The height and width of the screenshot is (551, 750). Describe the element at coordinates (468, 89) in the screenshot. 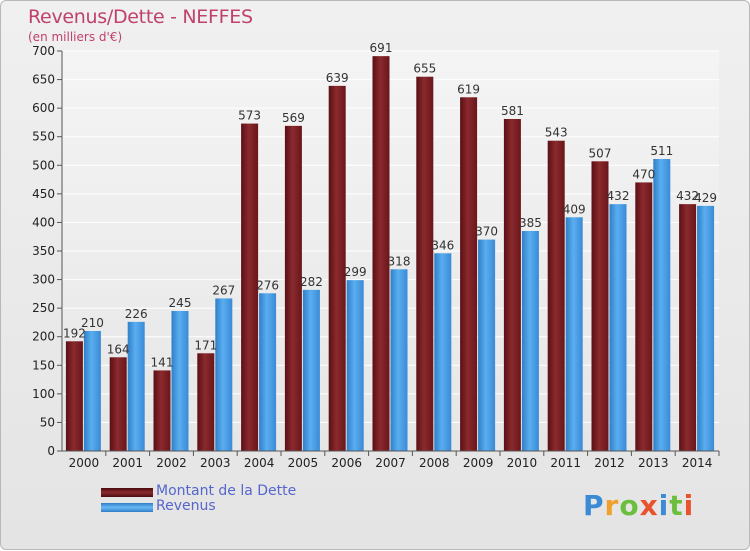

I see `value-label-dette: 619` at that location.